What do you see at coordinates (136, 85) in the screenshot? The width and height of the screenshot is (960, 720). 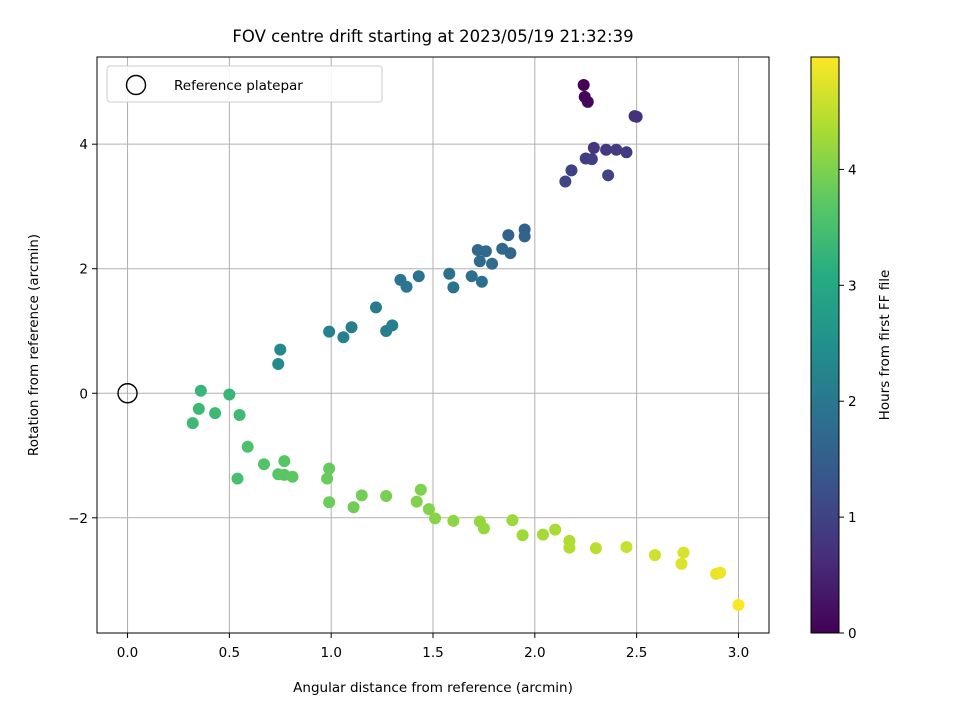 I see `legend-marker` at bounding box center [136, 85].